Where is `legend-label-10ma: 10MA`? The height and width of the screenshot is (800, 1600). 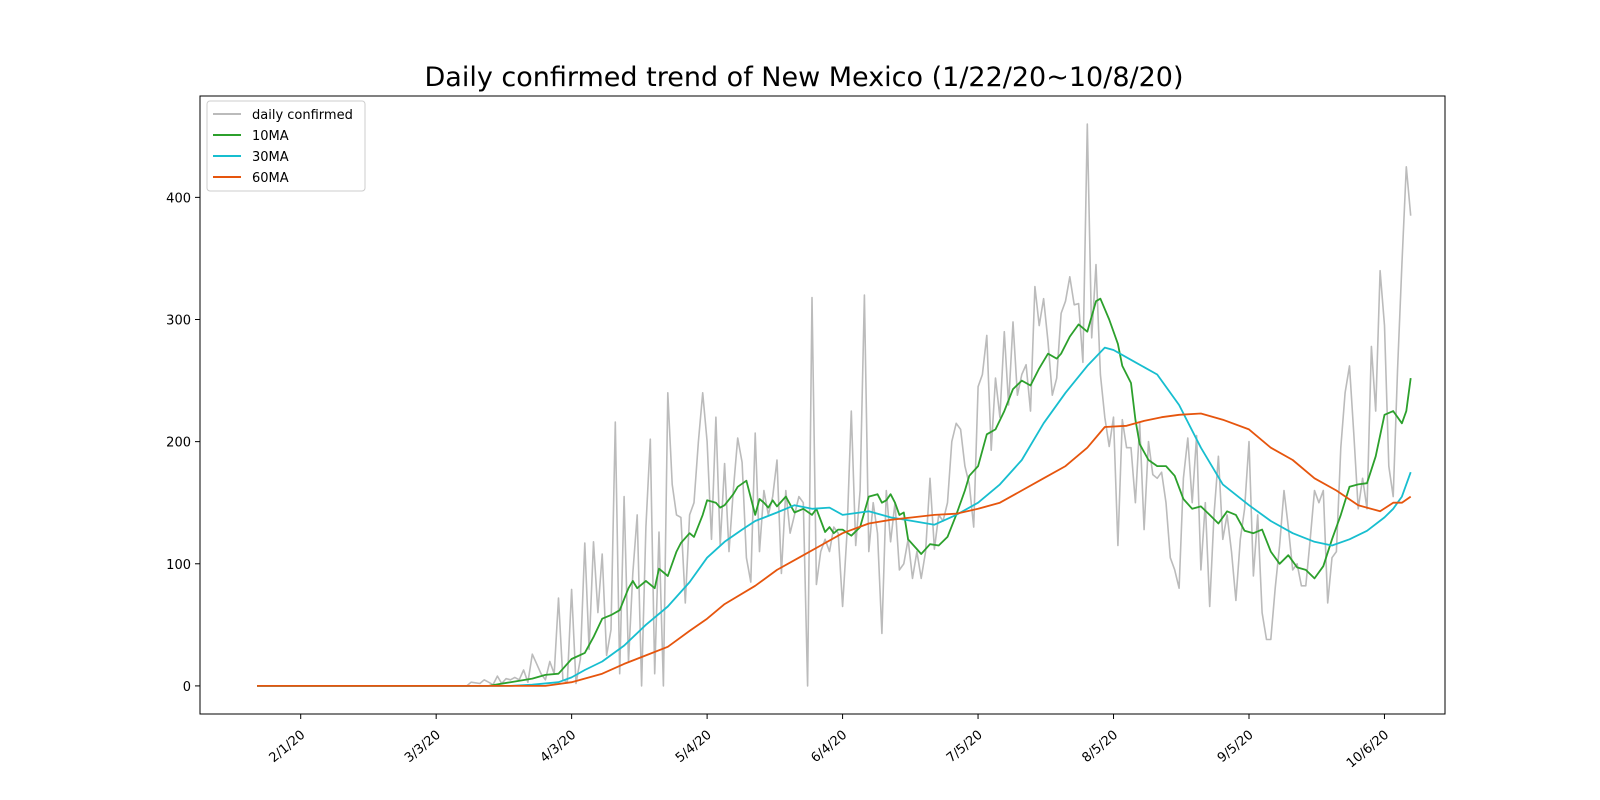 legend-label-10ma: 10MA is located at coordinates (270, 136).